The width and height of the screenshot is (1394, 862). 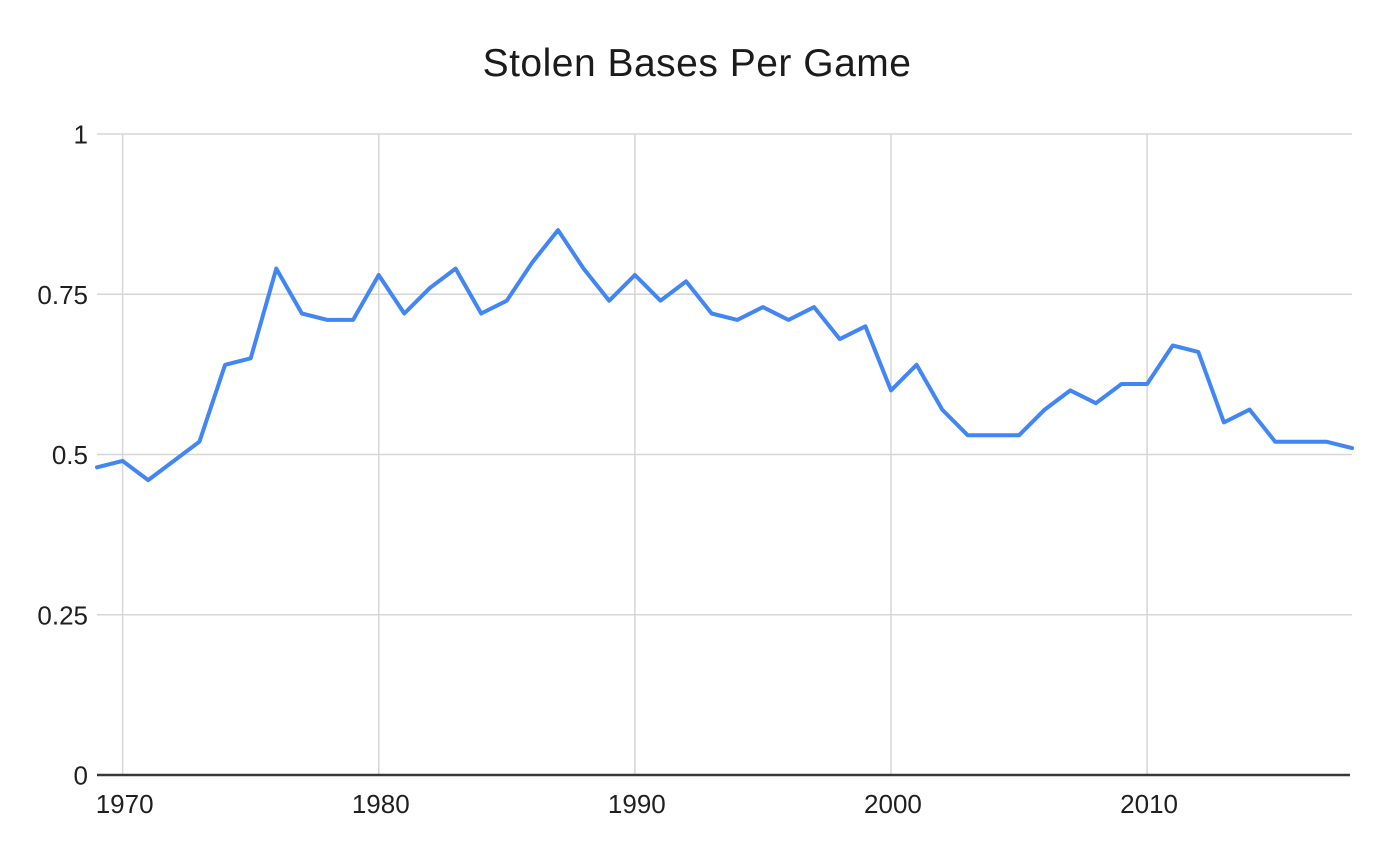 I want to click on chart-title: Stolen Bases Per Game, so click(x=697, y=63).